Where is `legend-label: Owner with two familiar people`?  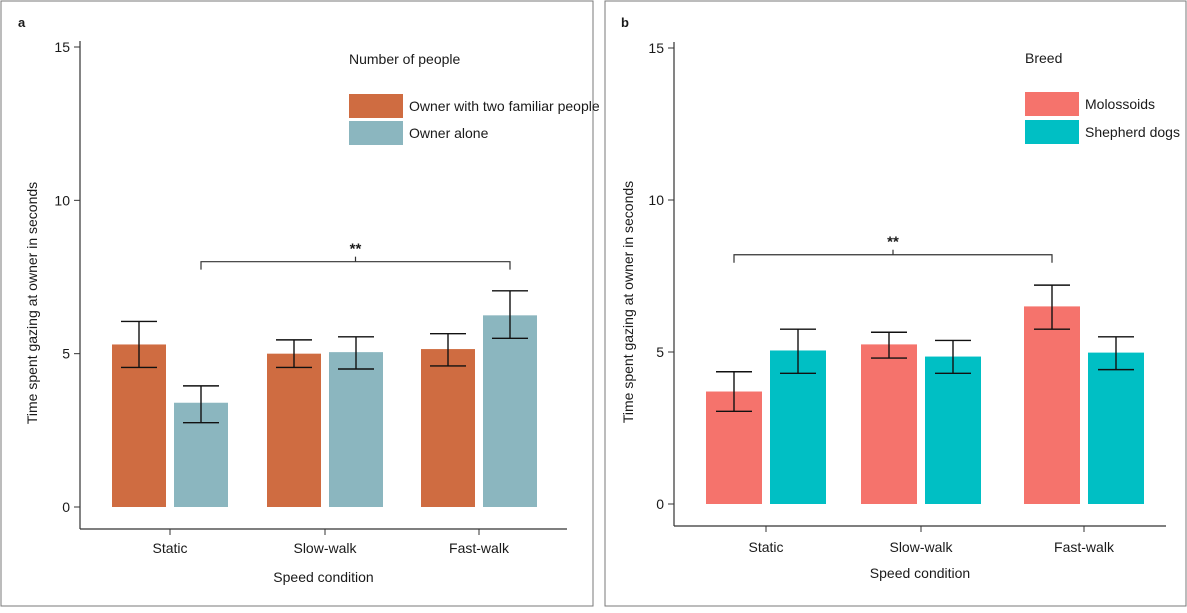
legend-label: Owner with two familiar people is located at coordinates (504, 106).